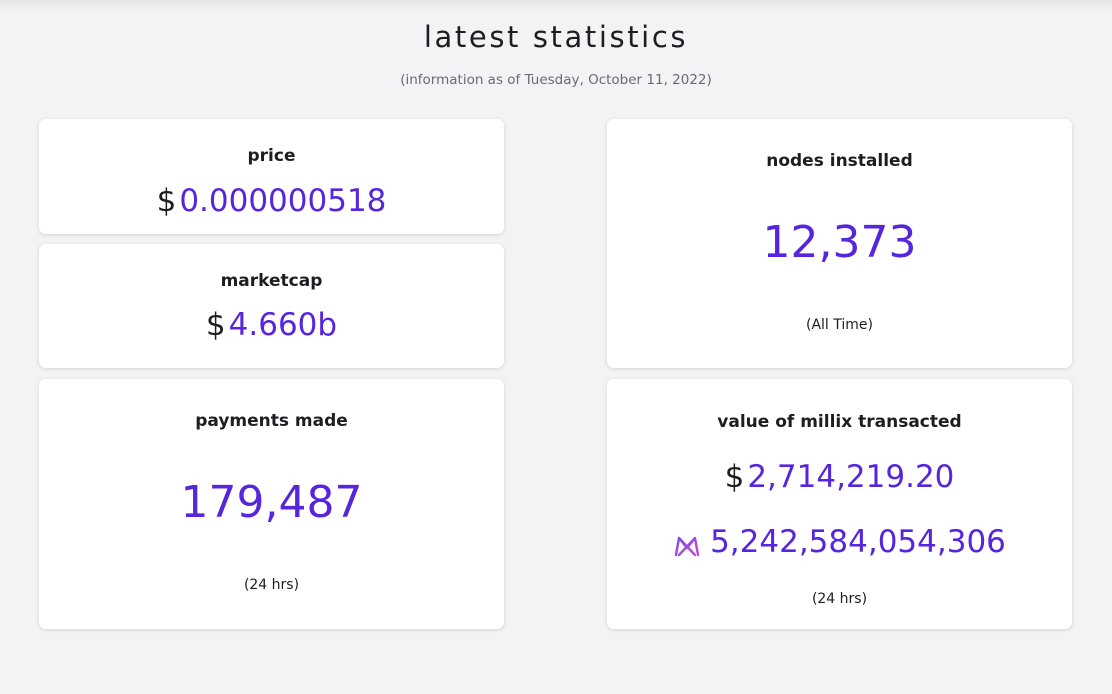  I want to click on transacted-label: value of millix transacted, so click(839, 422).